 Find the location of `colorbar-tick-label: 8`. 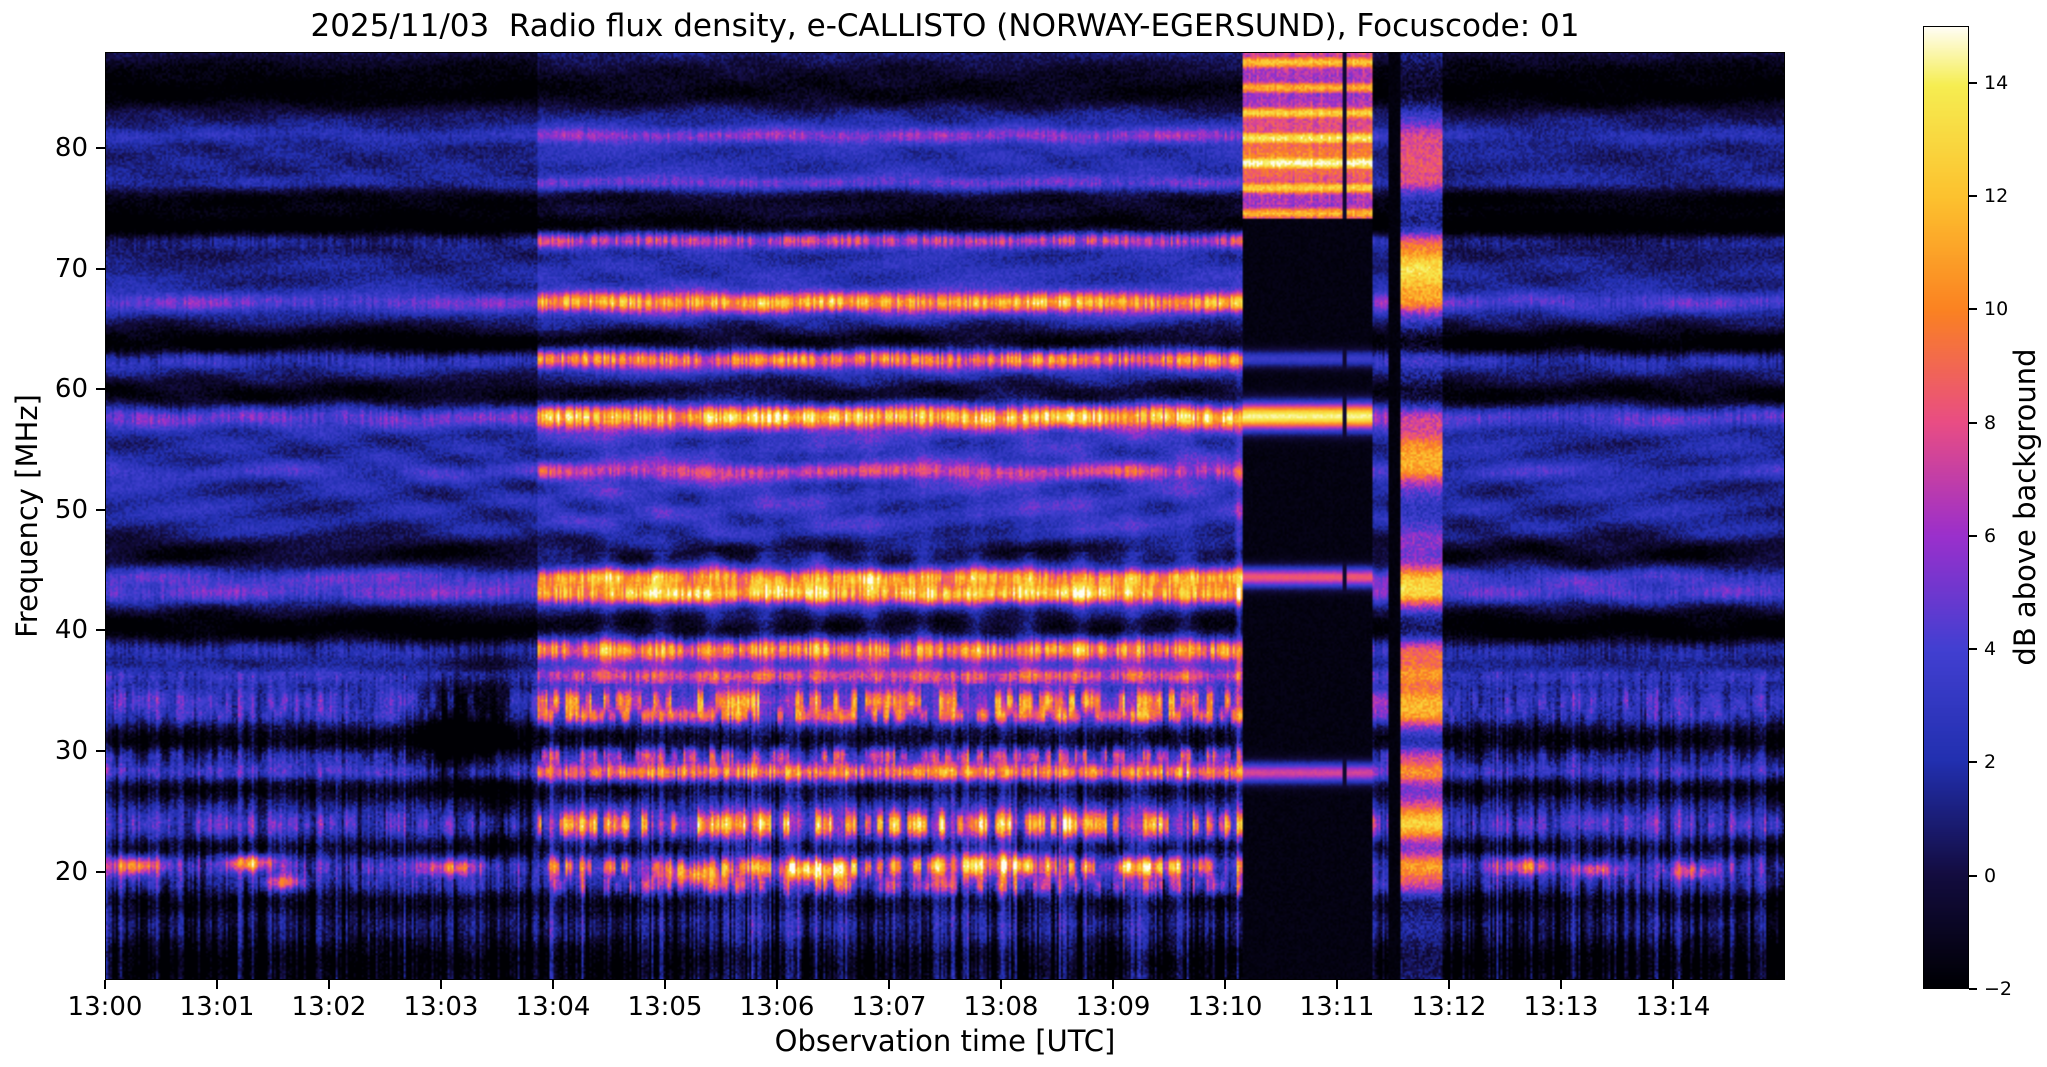

colorbar-tick-label: 8 is located at coordinates (1990, 422).